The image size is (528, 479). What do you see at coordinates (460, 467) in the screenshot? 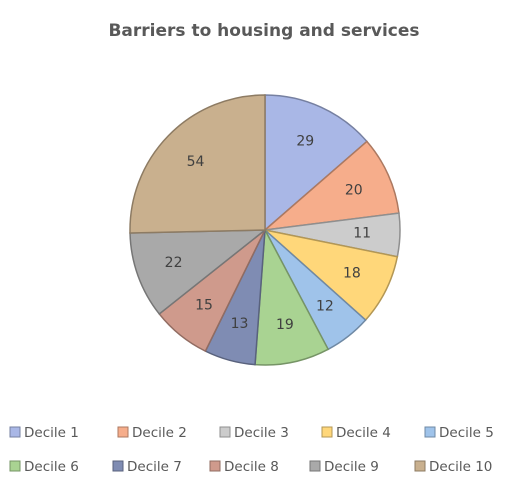
I see `legend-label: Decile 10` at bounding box center [460, 467].